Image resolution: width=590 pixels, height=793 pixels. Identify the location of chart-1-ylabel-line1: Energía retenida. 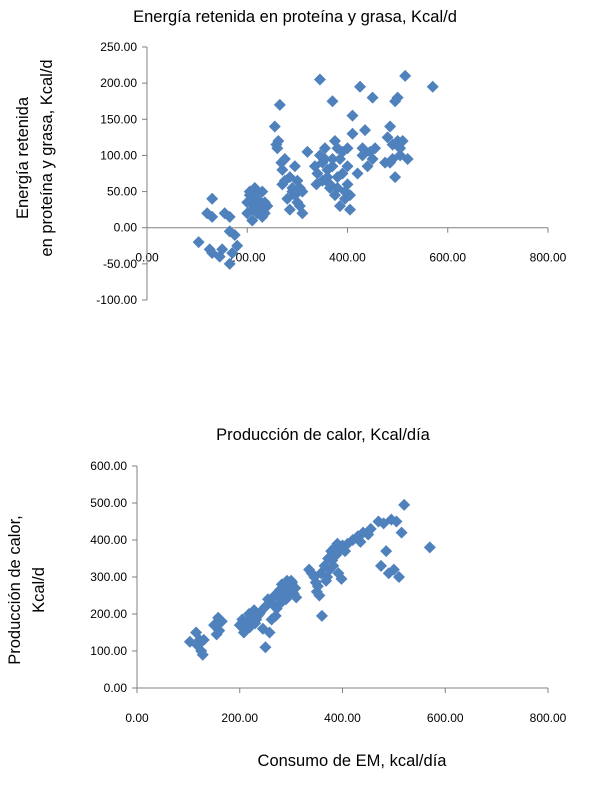
(23, 157).